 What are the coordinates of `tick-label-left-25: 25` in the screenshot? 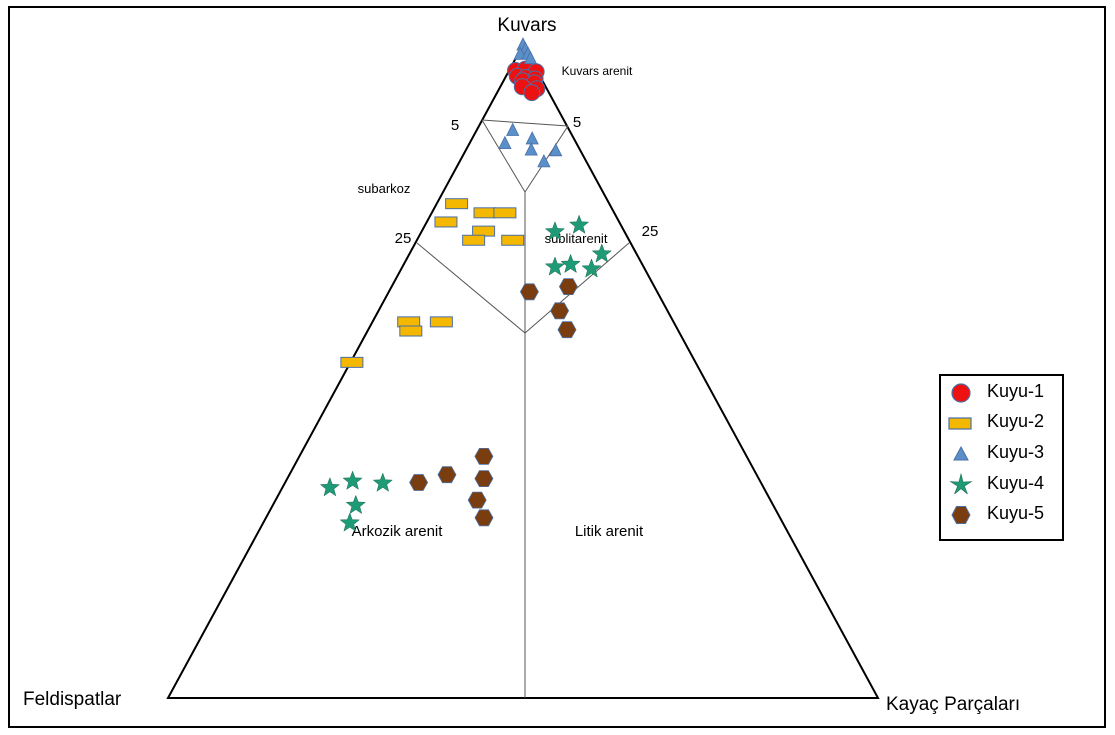 It's located at (403, 238).